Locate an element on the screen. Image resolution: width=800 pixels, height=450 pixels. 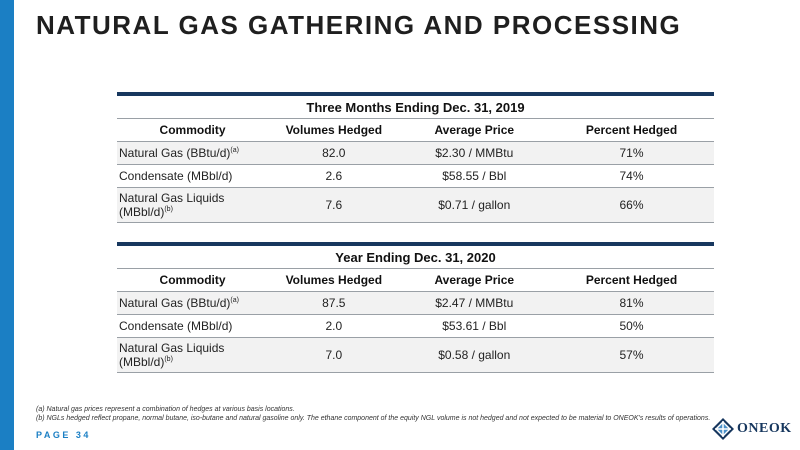
cell-price: $2.47 / MMBtu is located at coordinates (474, 303).